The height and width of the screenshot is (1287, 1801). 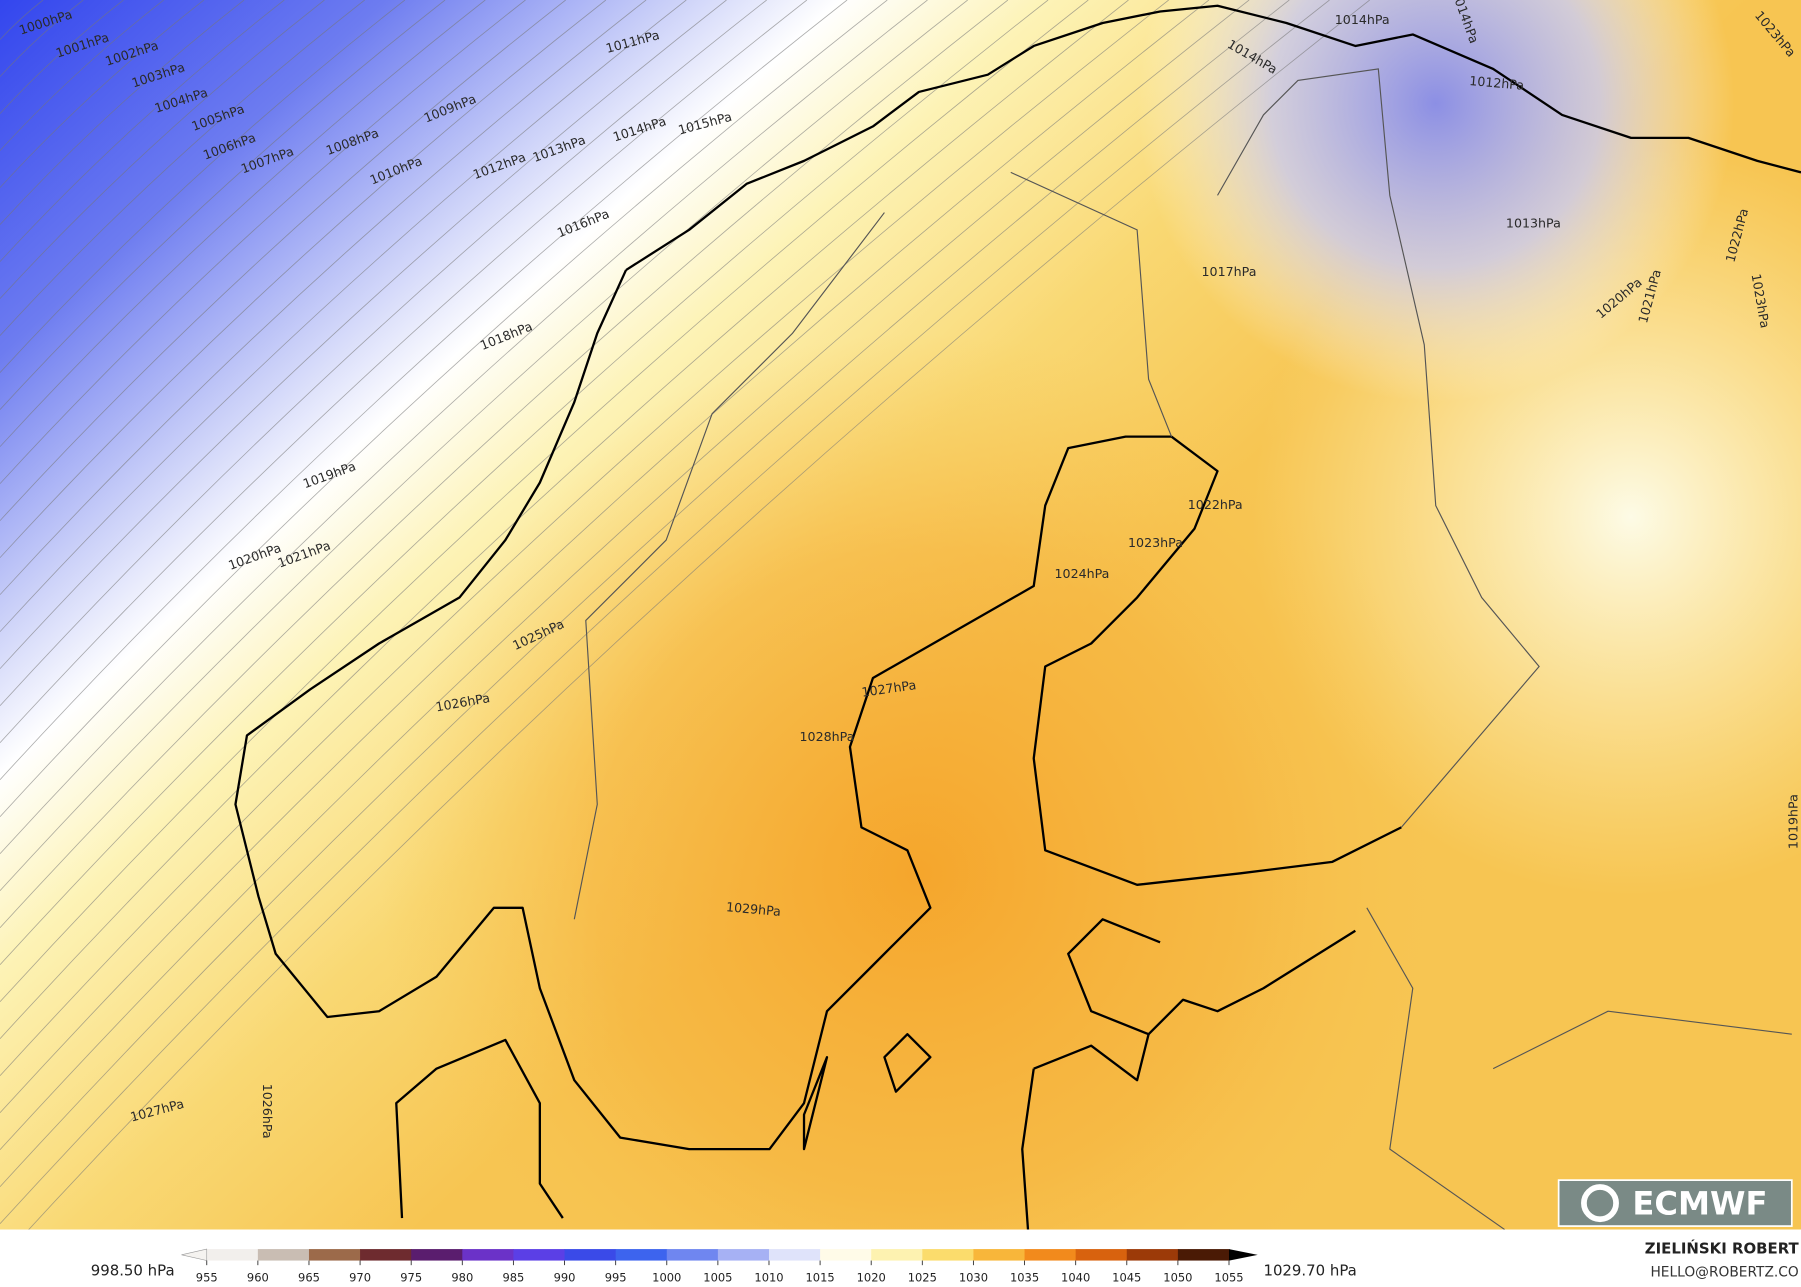 I want to click on colorbar-tick-label: 1010, so click(x=768, y=1277).